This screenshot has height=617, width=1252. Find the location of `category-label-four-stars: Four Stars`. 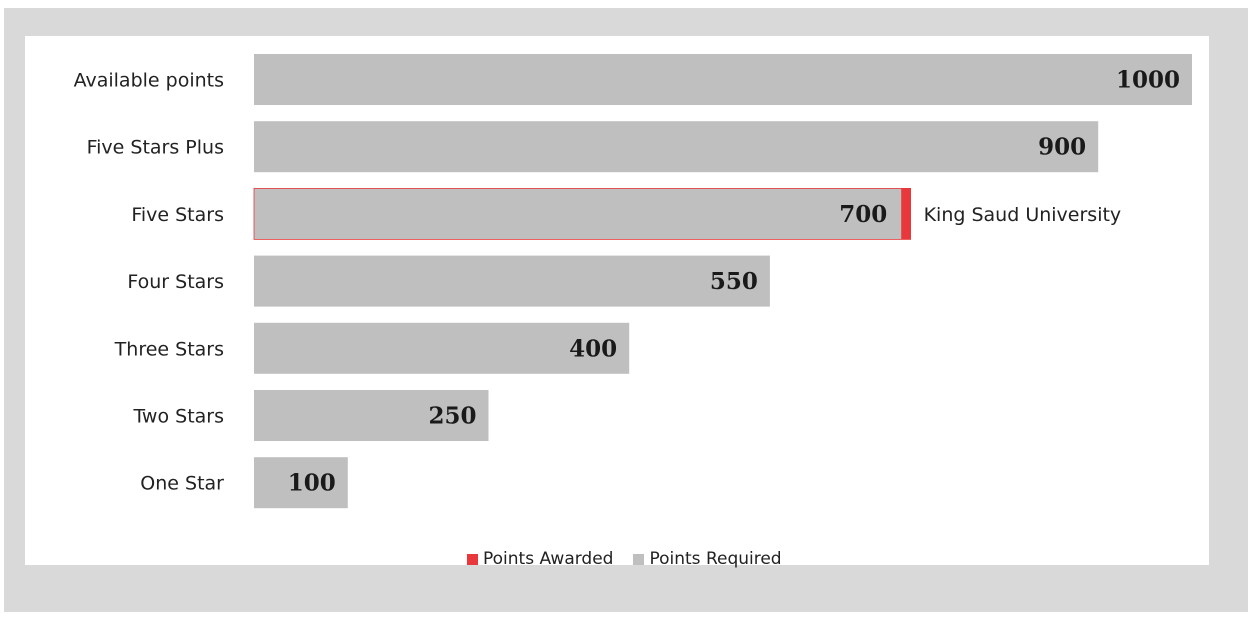

category-label-four-stars: Four Stars is located at coordinates (175, 282).